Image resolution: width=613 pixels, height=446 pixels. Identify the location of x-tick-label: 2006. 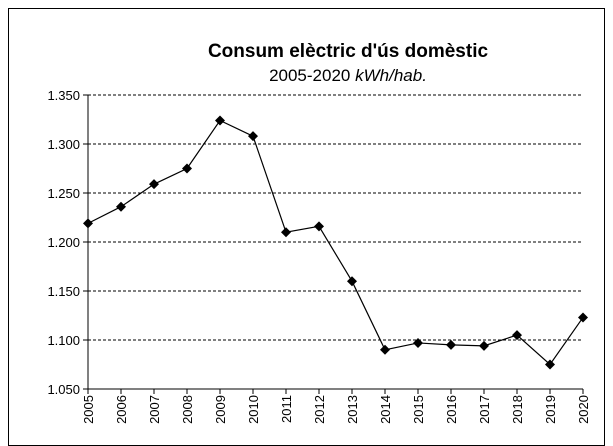
(121, 409).